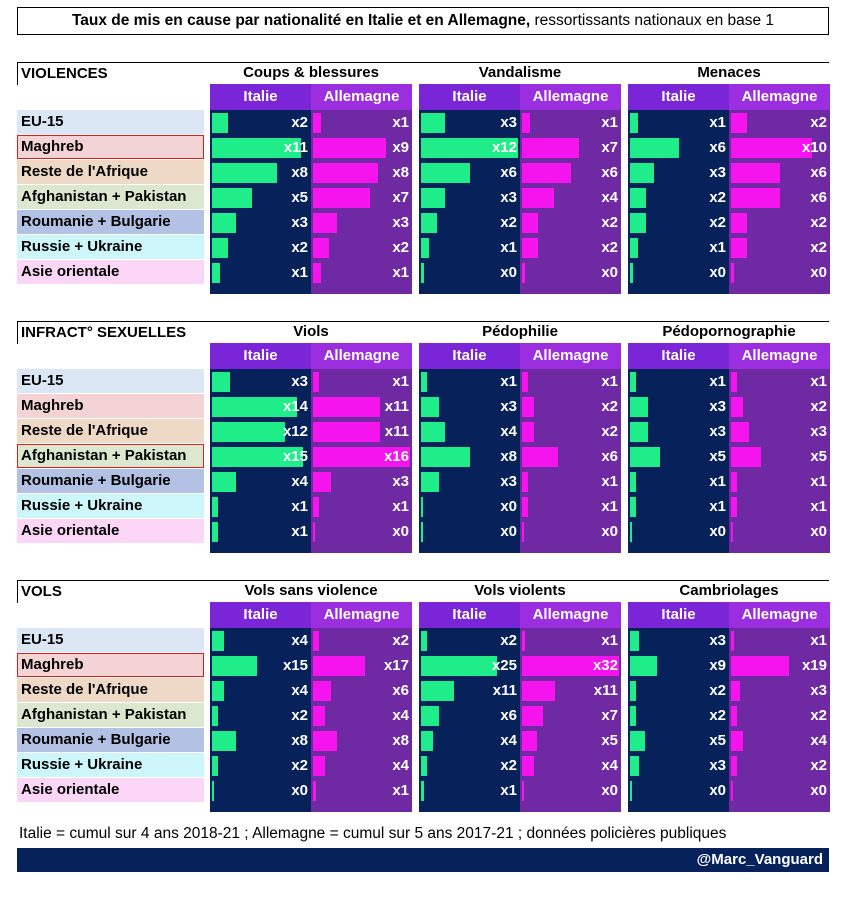  What do you see at coordinates (504, 665) in the screenshot?
I see `italie-value-label: x25` at bounding box center [504, 665].